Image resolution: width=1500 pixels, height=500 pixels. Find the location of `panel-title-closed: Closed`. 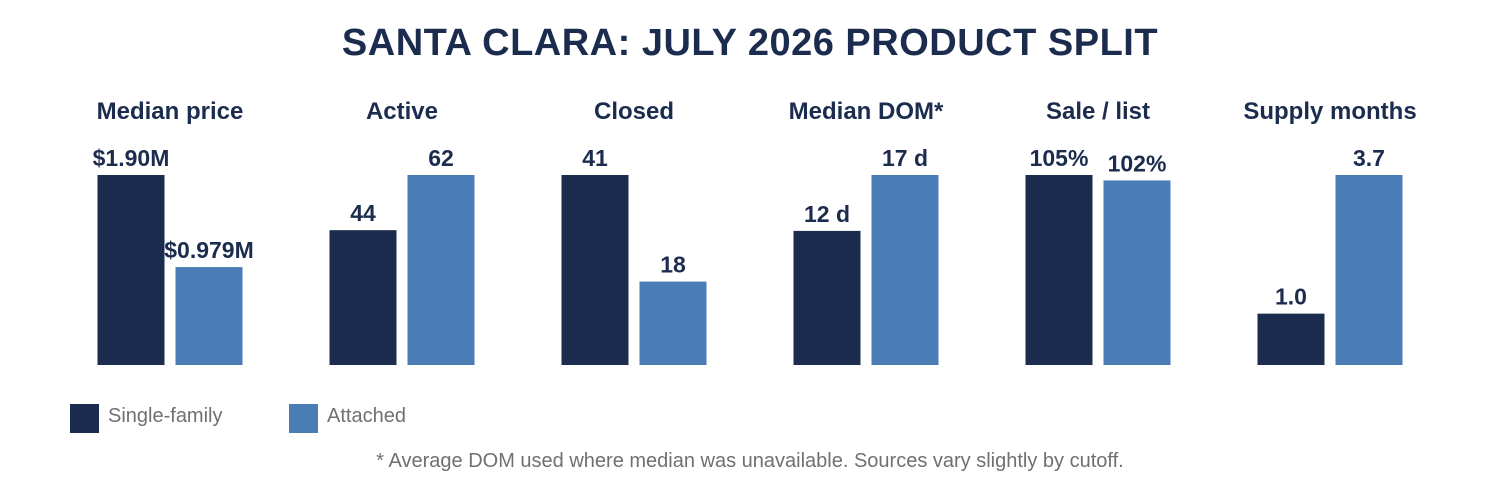

panel-title-closed: Closed is located at coordinates (634, 111).